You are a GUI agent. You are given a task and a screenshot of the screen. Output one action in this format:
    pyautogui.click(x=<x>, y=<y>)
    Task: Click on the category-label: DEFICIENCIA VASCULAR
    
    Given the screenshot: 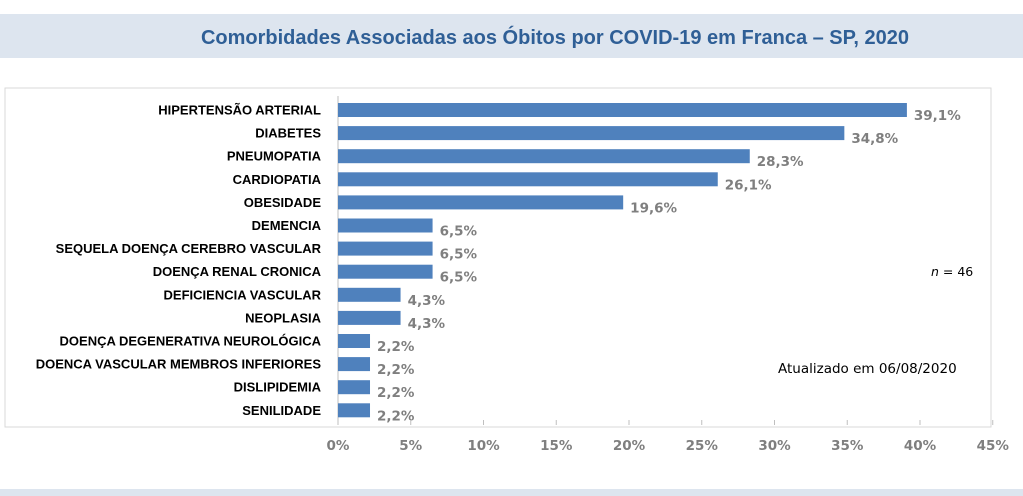 What is the action you would take?
    pyautogui.click(x=243, y=294)
    